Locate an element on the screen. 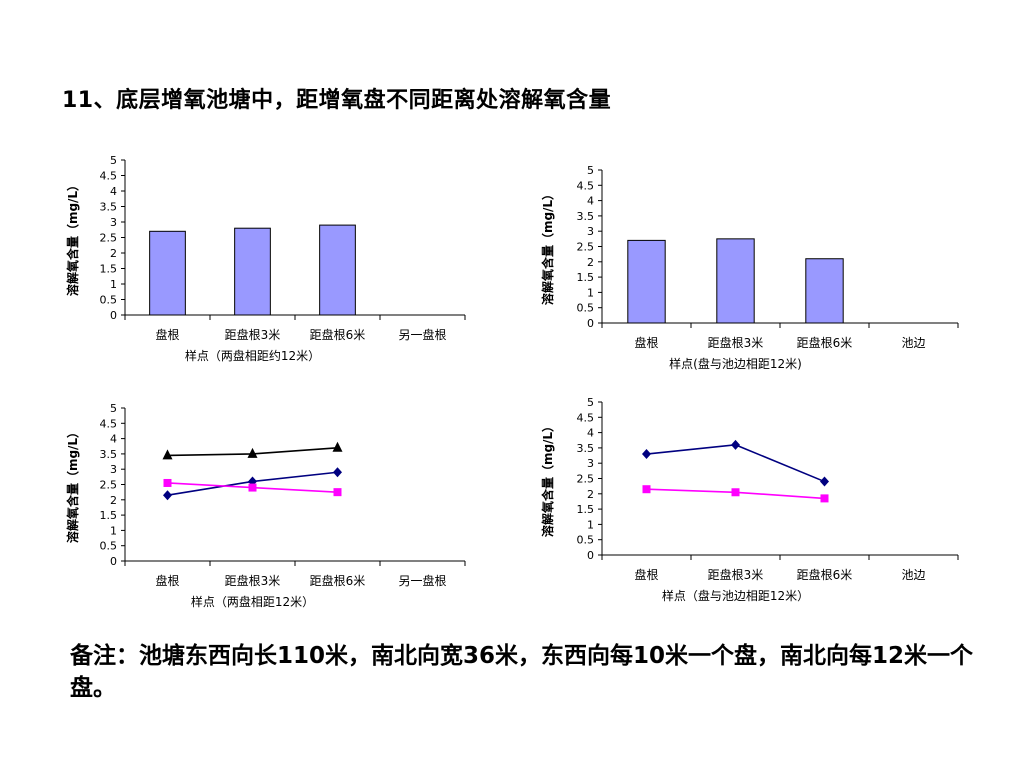 This screenshot has width=1024, height=768. x-axis-label: 样点（两盘相距12米） is located at coordinates (252, 601).